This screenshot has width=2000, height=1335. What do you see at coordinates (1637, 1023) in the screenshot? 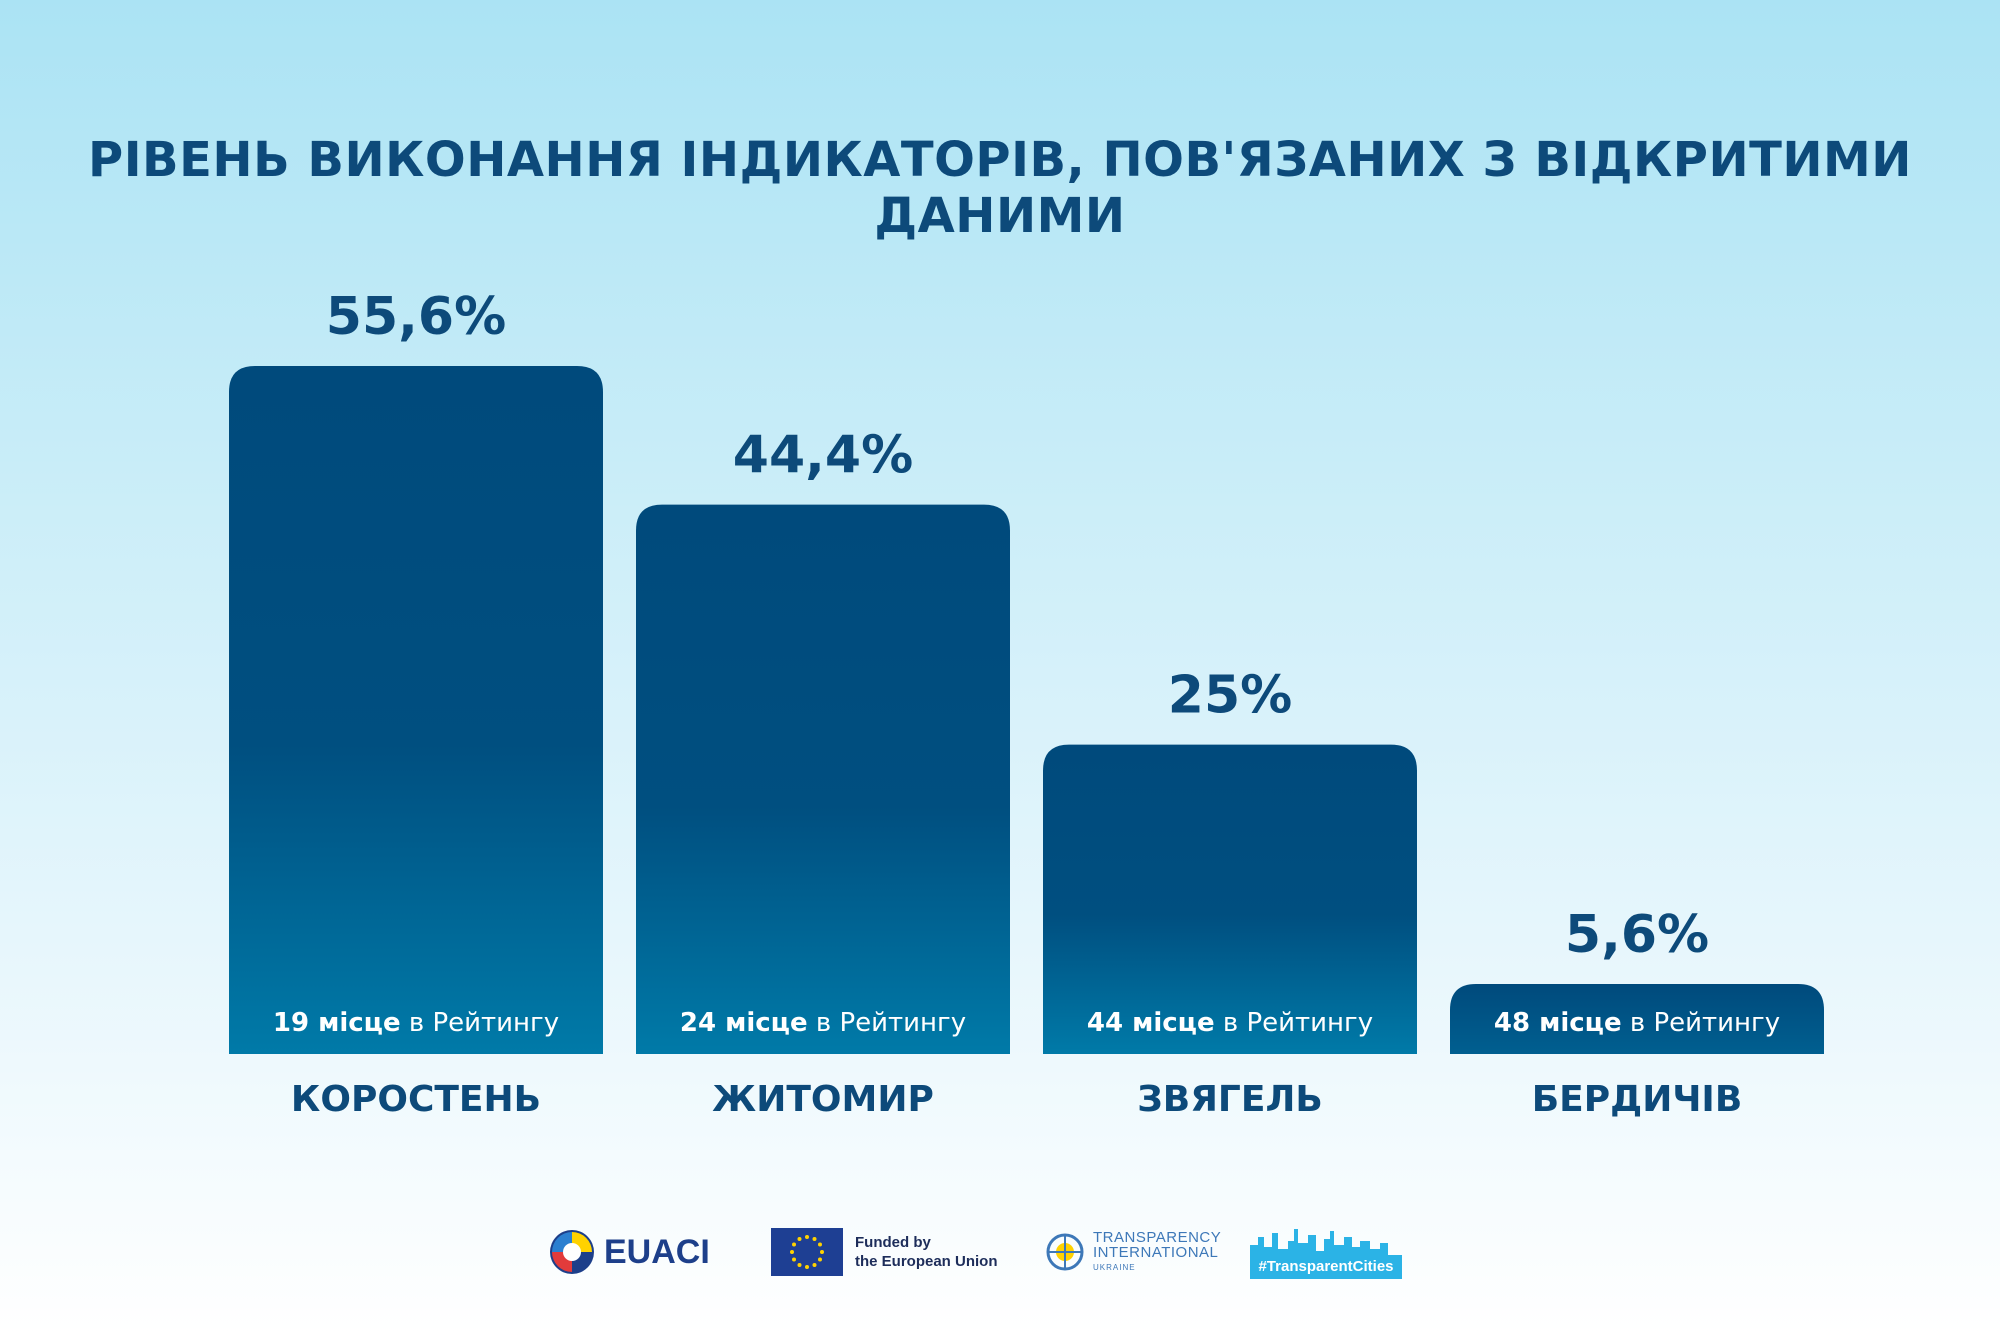
I see `rank-label-4: 48 місце в Рейтингу` at bounding box center [1637, 1023].